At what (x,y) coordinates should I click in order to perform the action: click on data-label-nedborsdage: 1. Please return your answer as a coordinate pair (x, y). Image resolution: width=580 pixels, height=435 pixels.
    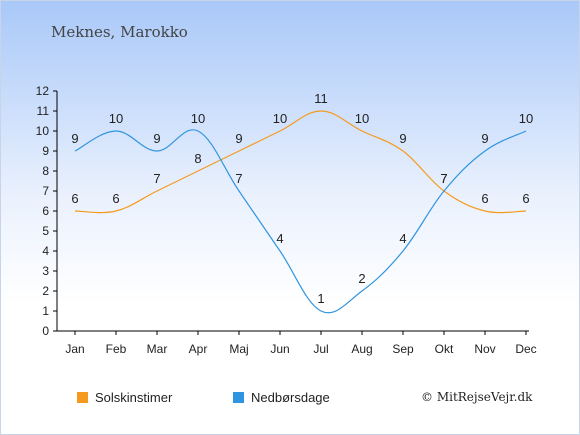
    Looking at the image, I should click on (320, 298).